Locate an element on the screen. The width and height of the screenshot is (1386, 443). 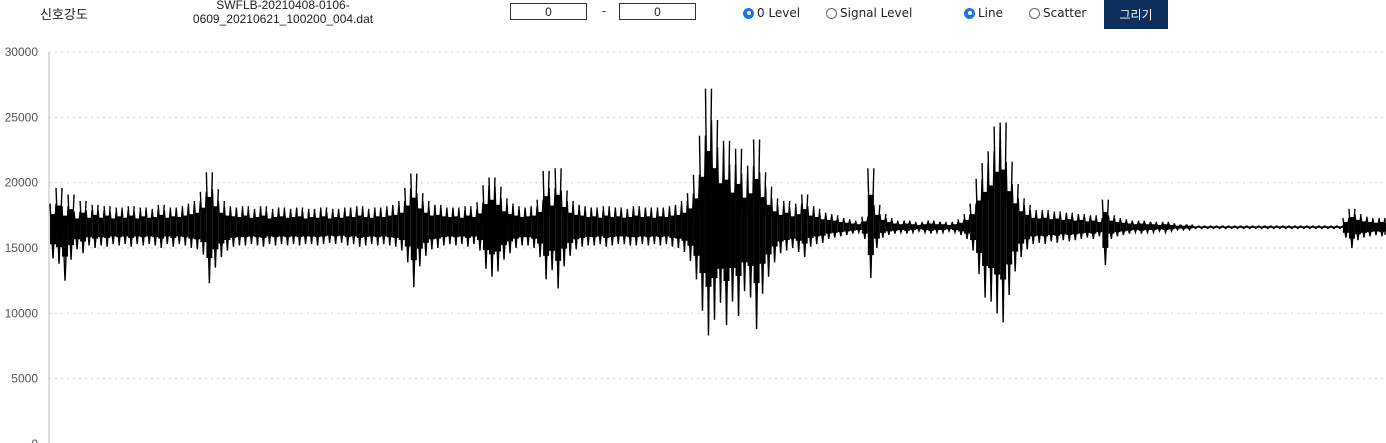
line-radio-indicator is located at coordinates (969, 13).